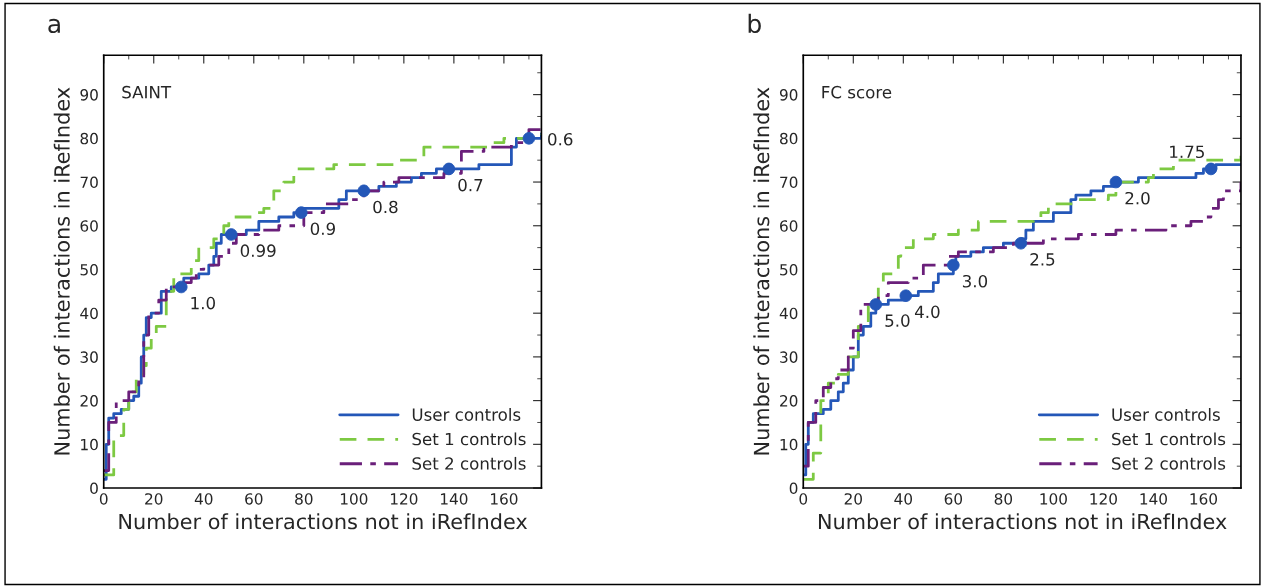 This screenshot has height=588, width=1265. What do you see at coordinates (857, 92) in the screenshot?
I see `annotation: FC score` at bounding box center [857, 92].